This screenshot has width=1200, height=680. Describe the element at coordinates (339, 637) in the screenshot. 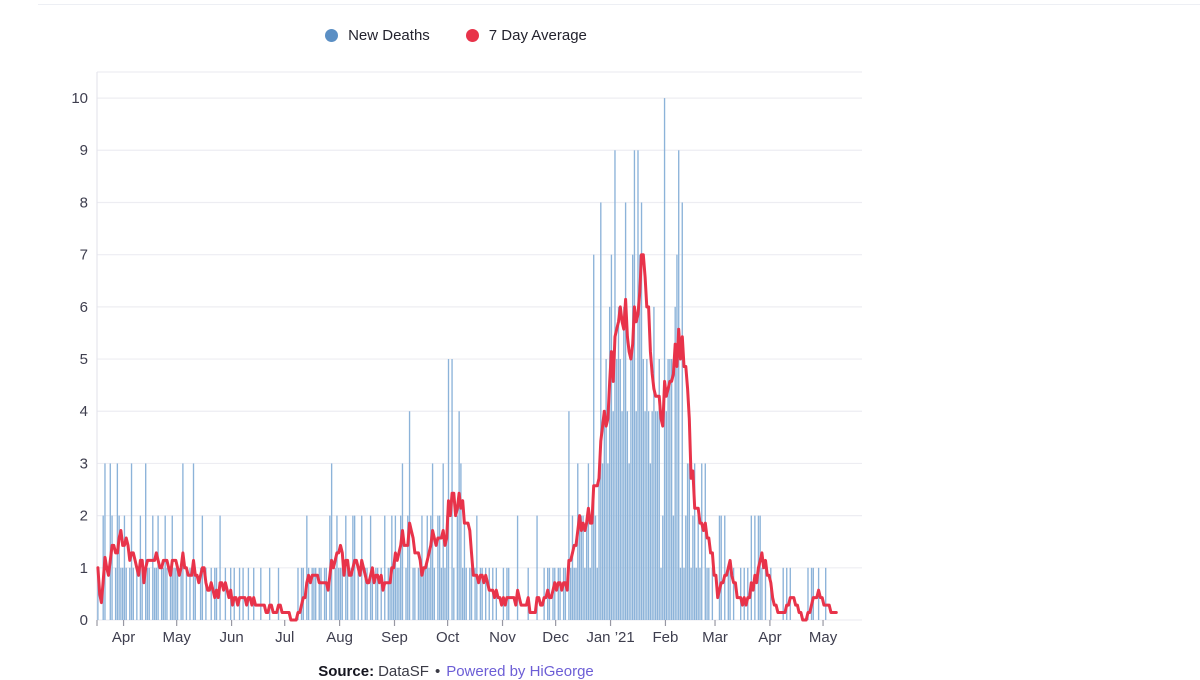

I see `x-axis-tick-label: Aug` at that location.